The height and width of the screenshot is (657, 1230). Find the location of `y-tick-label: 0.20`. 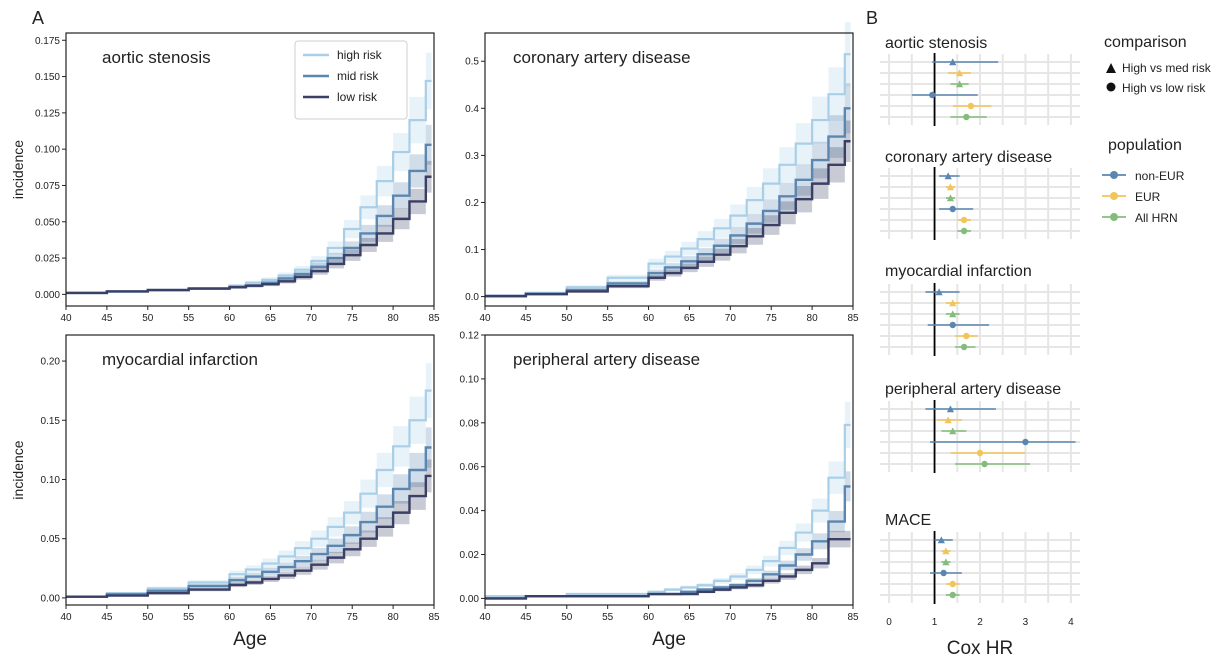

y-tick-label: 0.20 is located at coordinates (51, 362).